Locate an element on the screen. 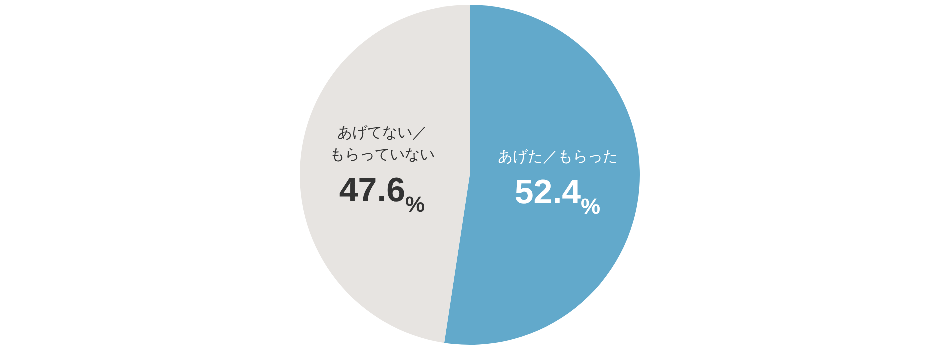  slice-label: あげてない／もらっていない is located at coordinates (382, 143).